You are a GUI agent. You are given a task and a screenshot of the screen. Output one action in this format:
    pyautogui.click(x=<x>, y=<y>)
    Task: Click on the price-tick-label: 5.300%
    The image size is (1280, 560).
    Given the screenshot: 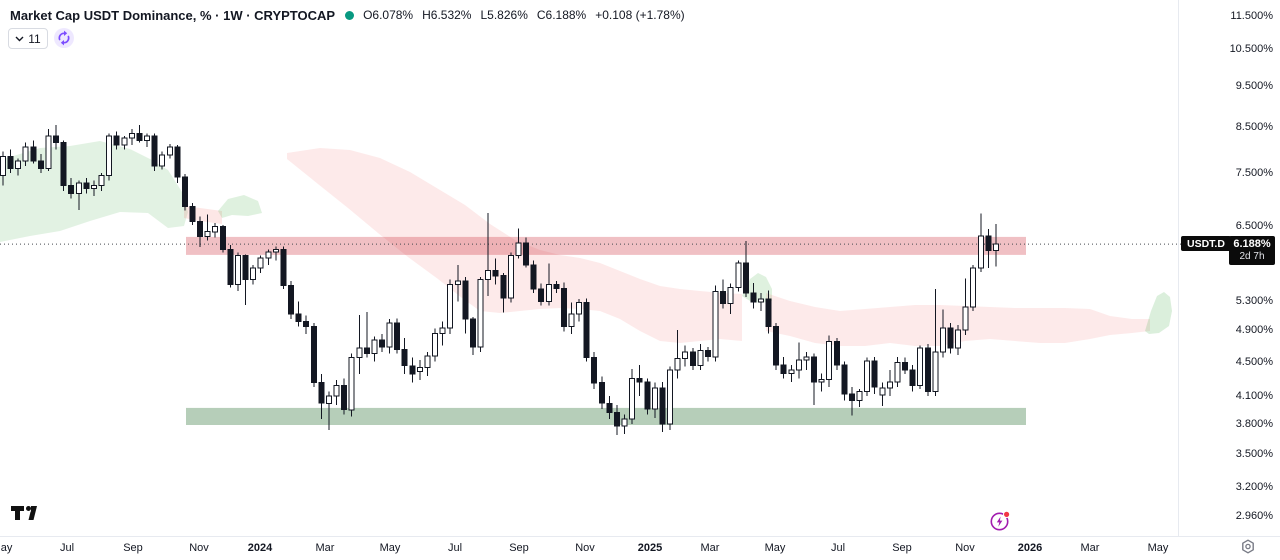 What is the action you would take?
    pyautogui.click(x=1254, y=301)
    